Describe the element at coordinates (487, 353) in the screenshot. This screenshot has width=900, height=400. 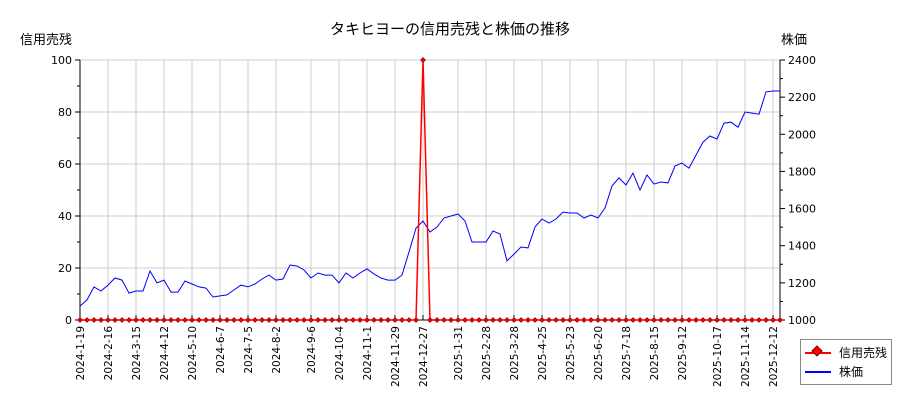
I see `svg-text: 2025-2-28` at that location.